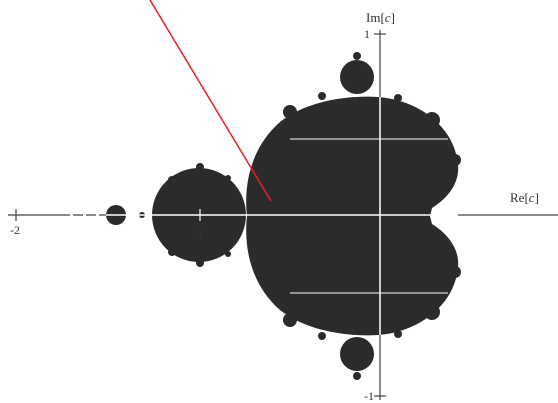  What do you see at coordinates (322, 96) in the screenshot?
I see `bulb-upper-a` at bounding box center [322, 96].